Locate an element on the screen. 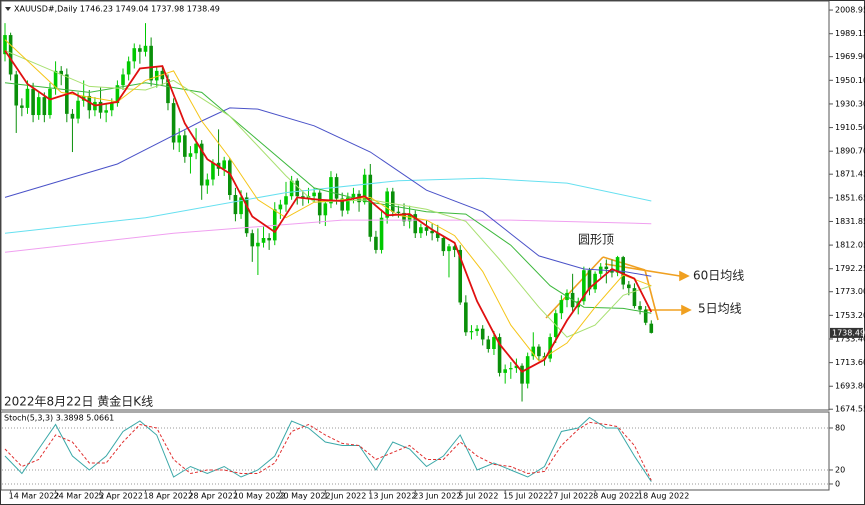 The height and width of the screenshot is (505, 865). y-tick-label: 1773.00 is located at coordinates (850, 291).